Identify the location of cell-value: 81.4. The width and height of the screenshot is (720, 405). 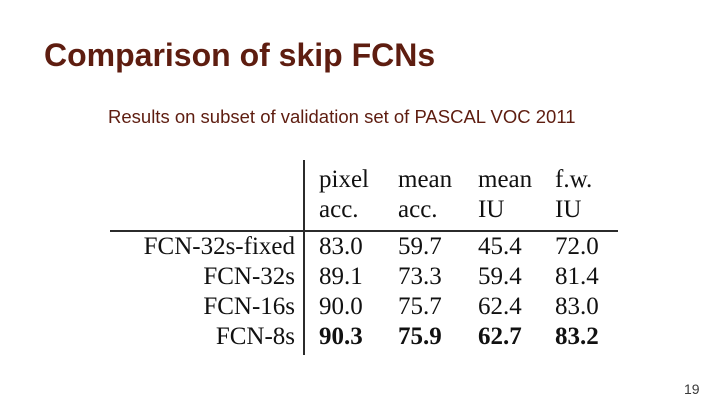
(577, 276).